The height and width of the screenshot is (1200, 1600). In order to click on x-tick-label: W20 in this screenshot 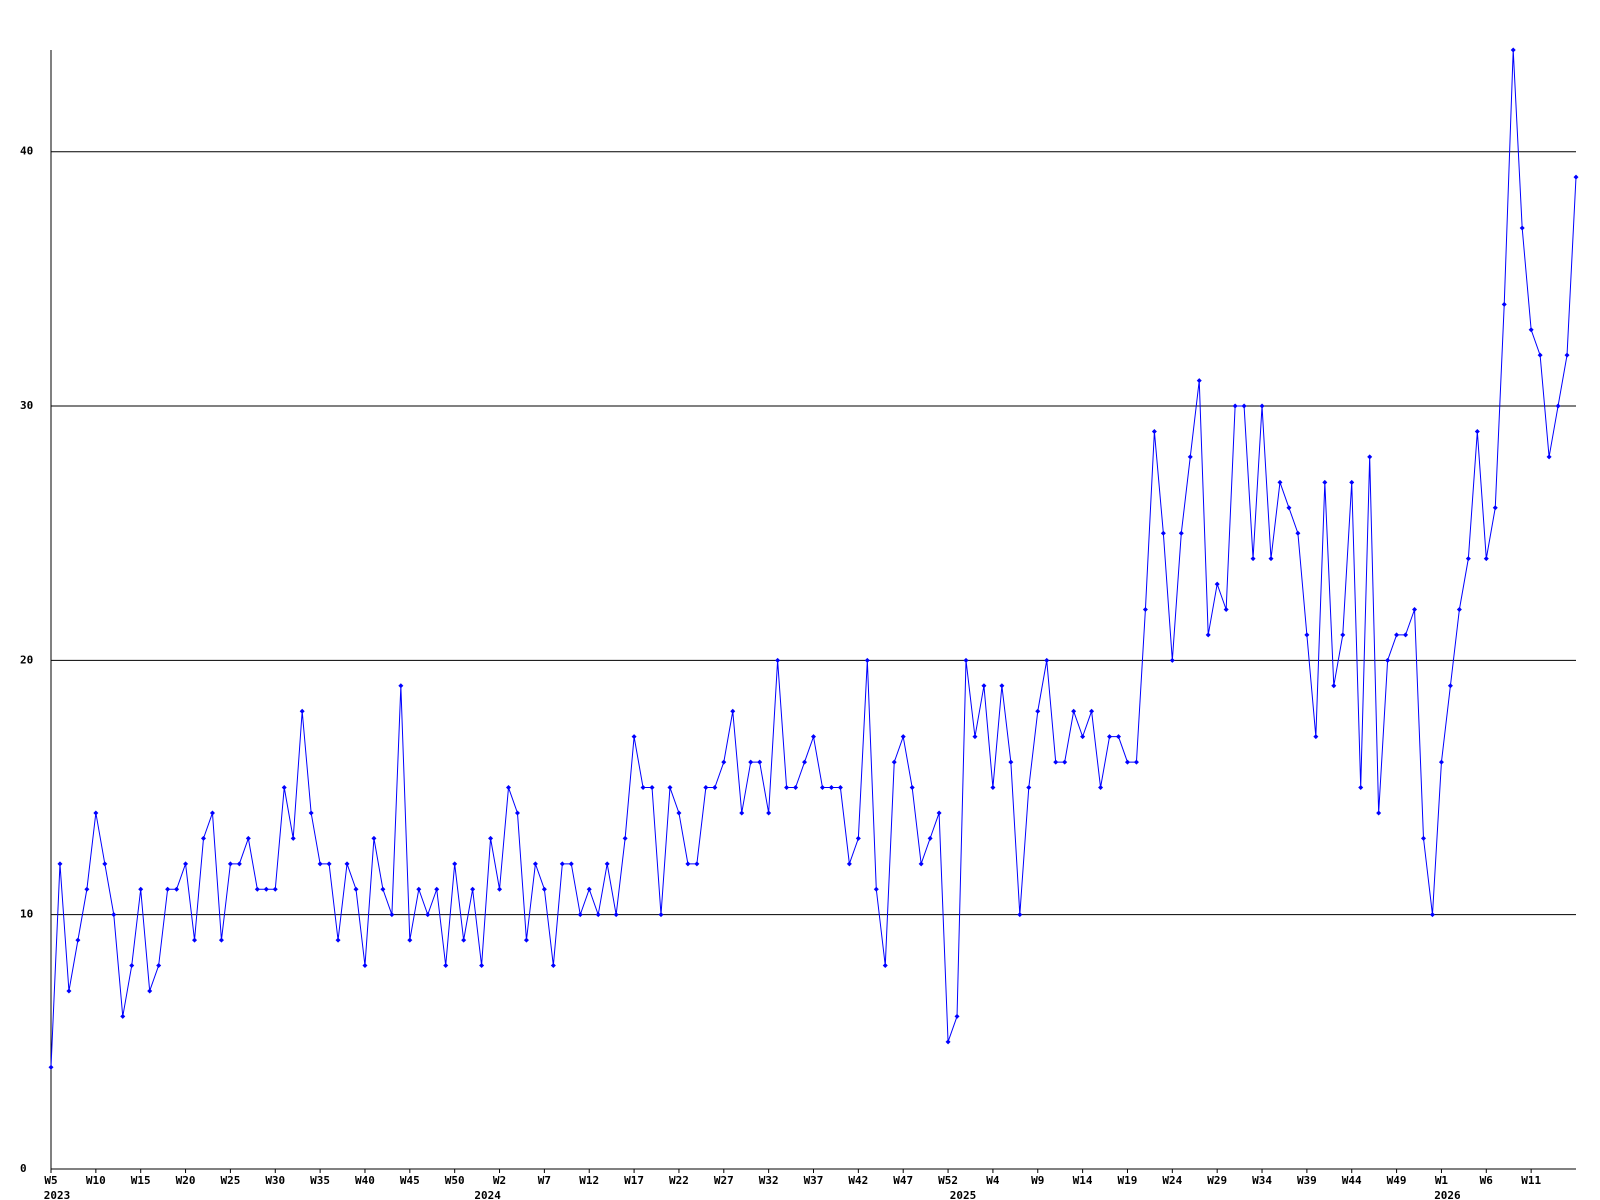, I will do `click(186, 1180)`.